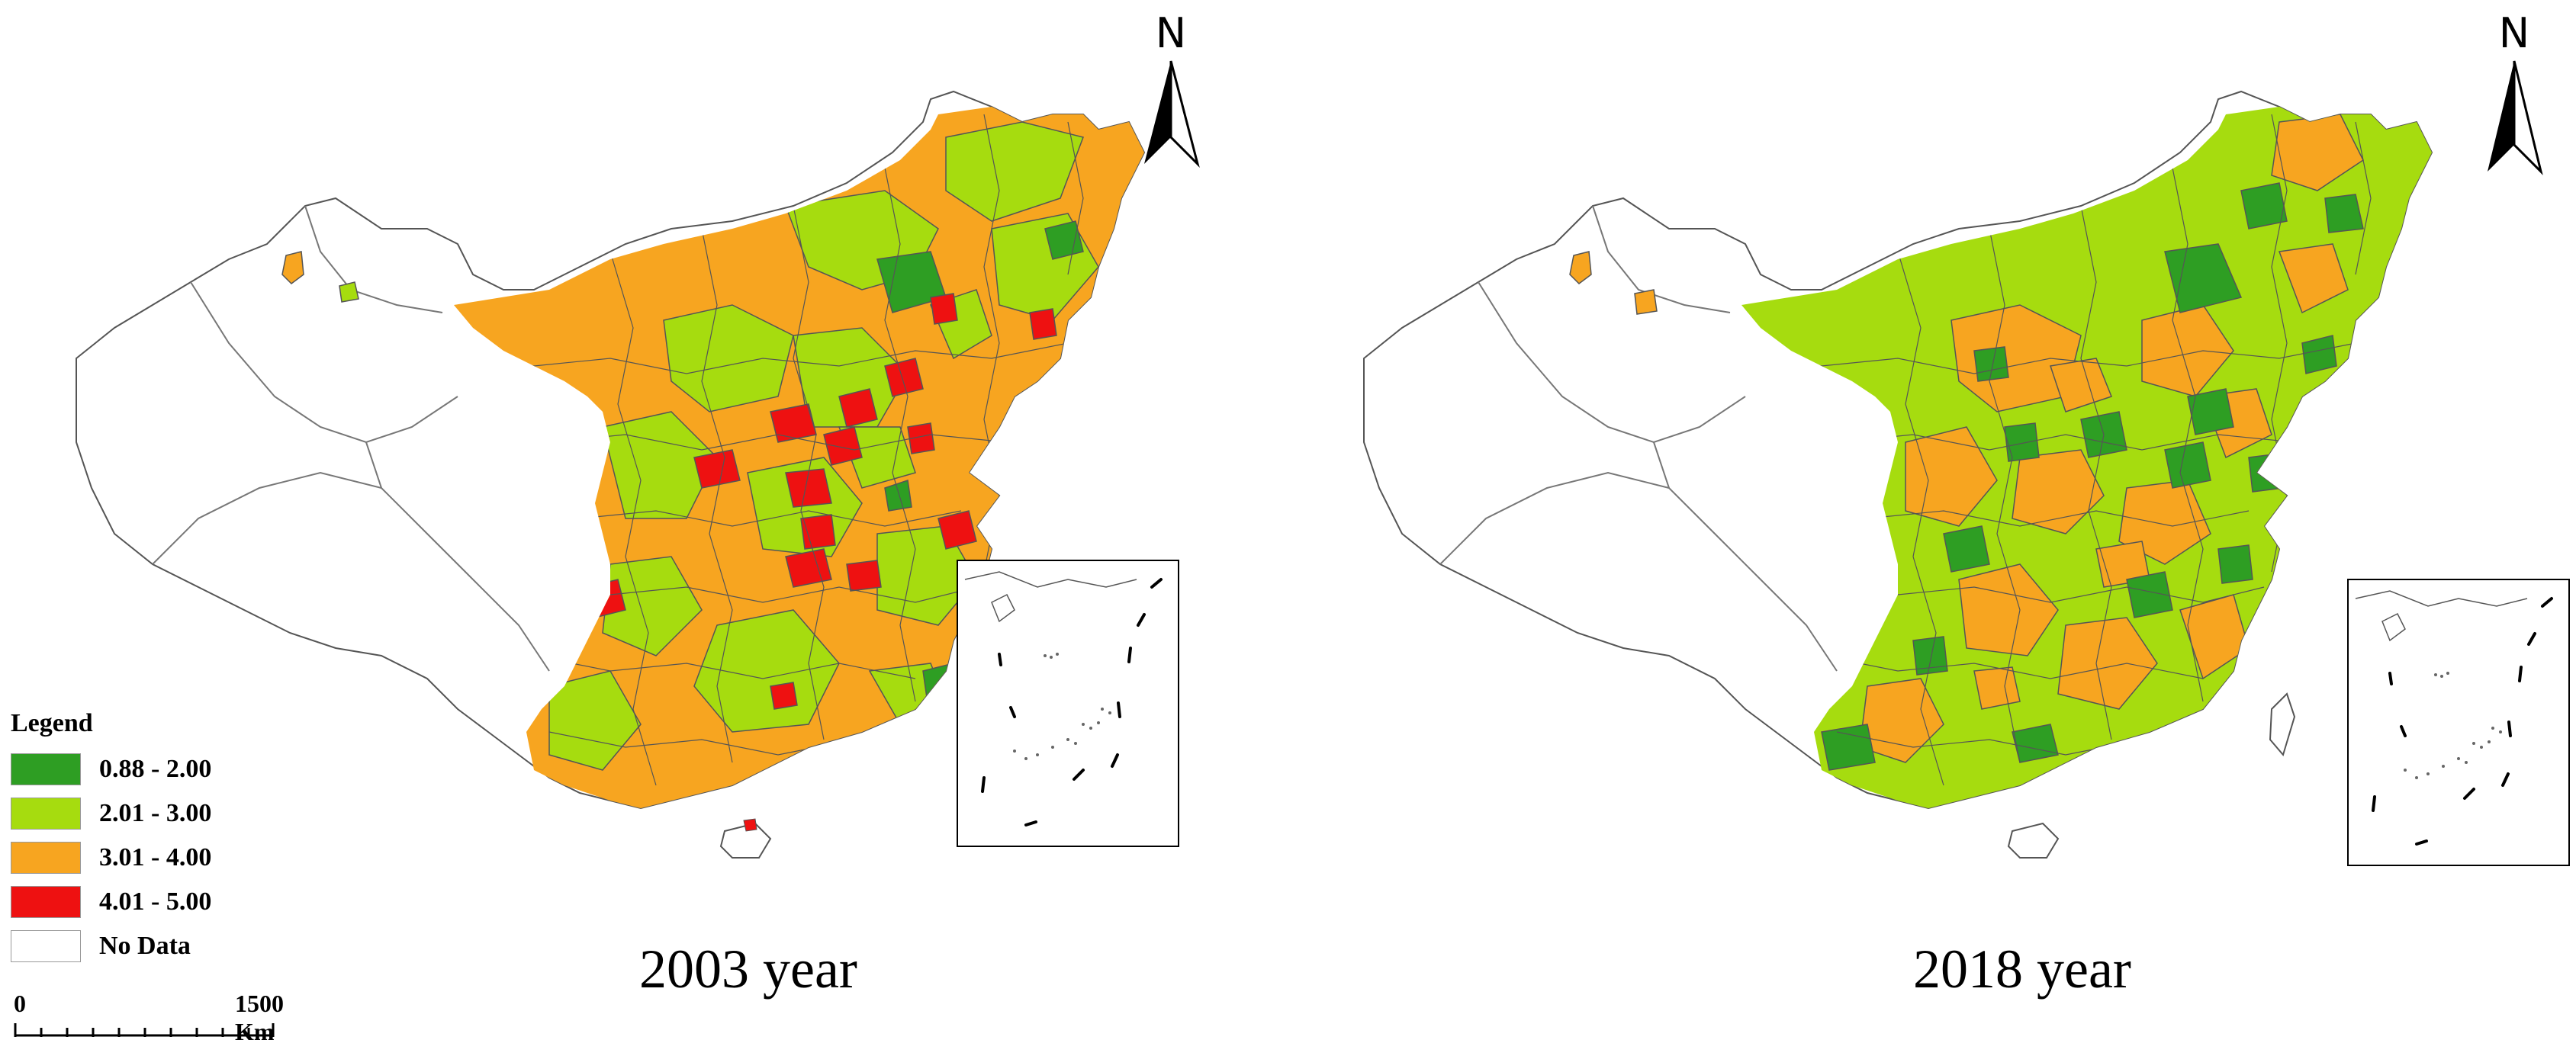 Image resolution: width=2576 pixels, height=1056 pixels. Describe the element at coordinates (1639, 438) in the screenshot. I see `western-boundaries-2018` at that location.